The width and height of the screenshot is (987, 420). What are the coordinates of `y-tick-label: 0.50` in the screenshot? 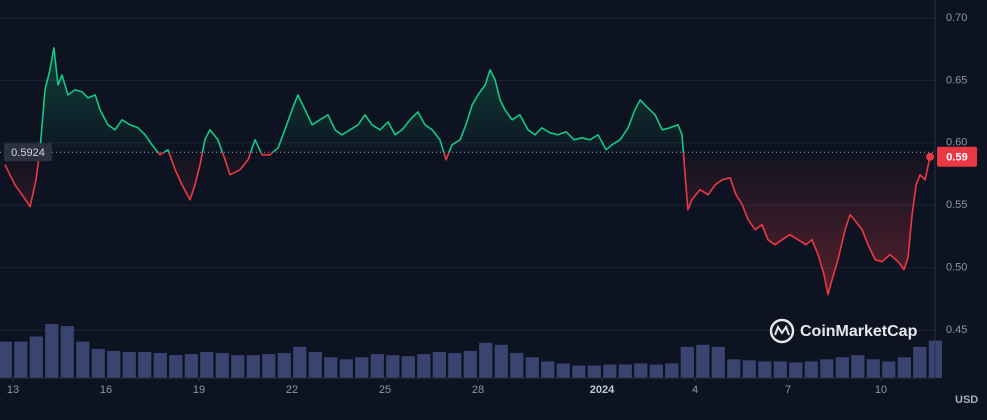 It's located at (956, 268).